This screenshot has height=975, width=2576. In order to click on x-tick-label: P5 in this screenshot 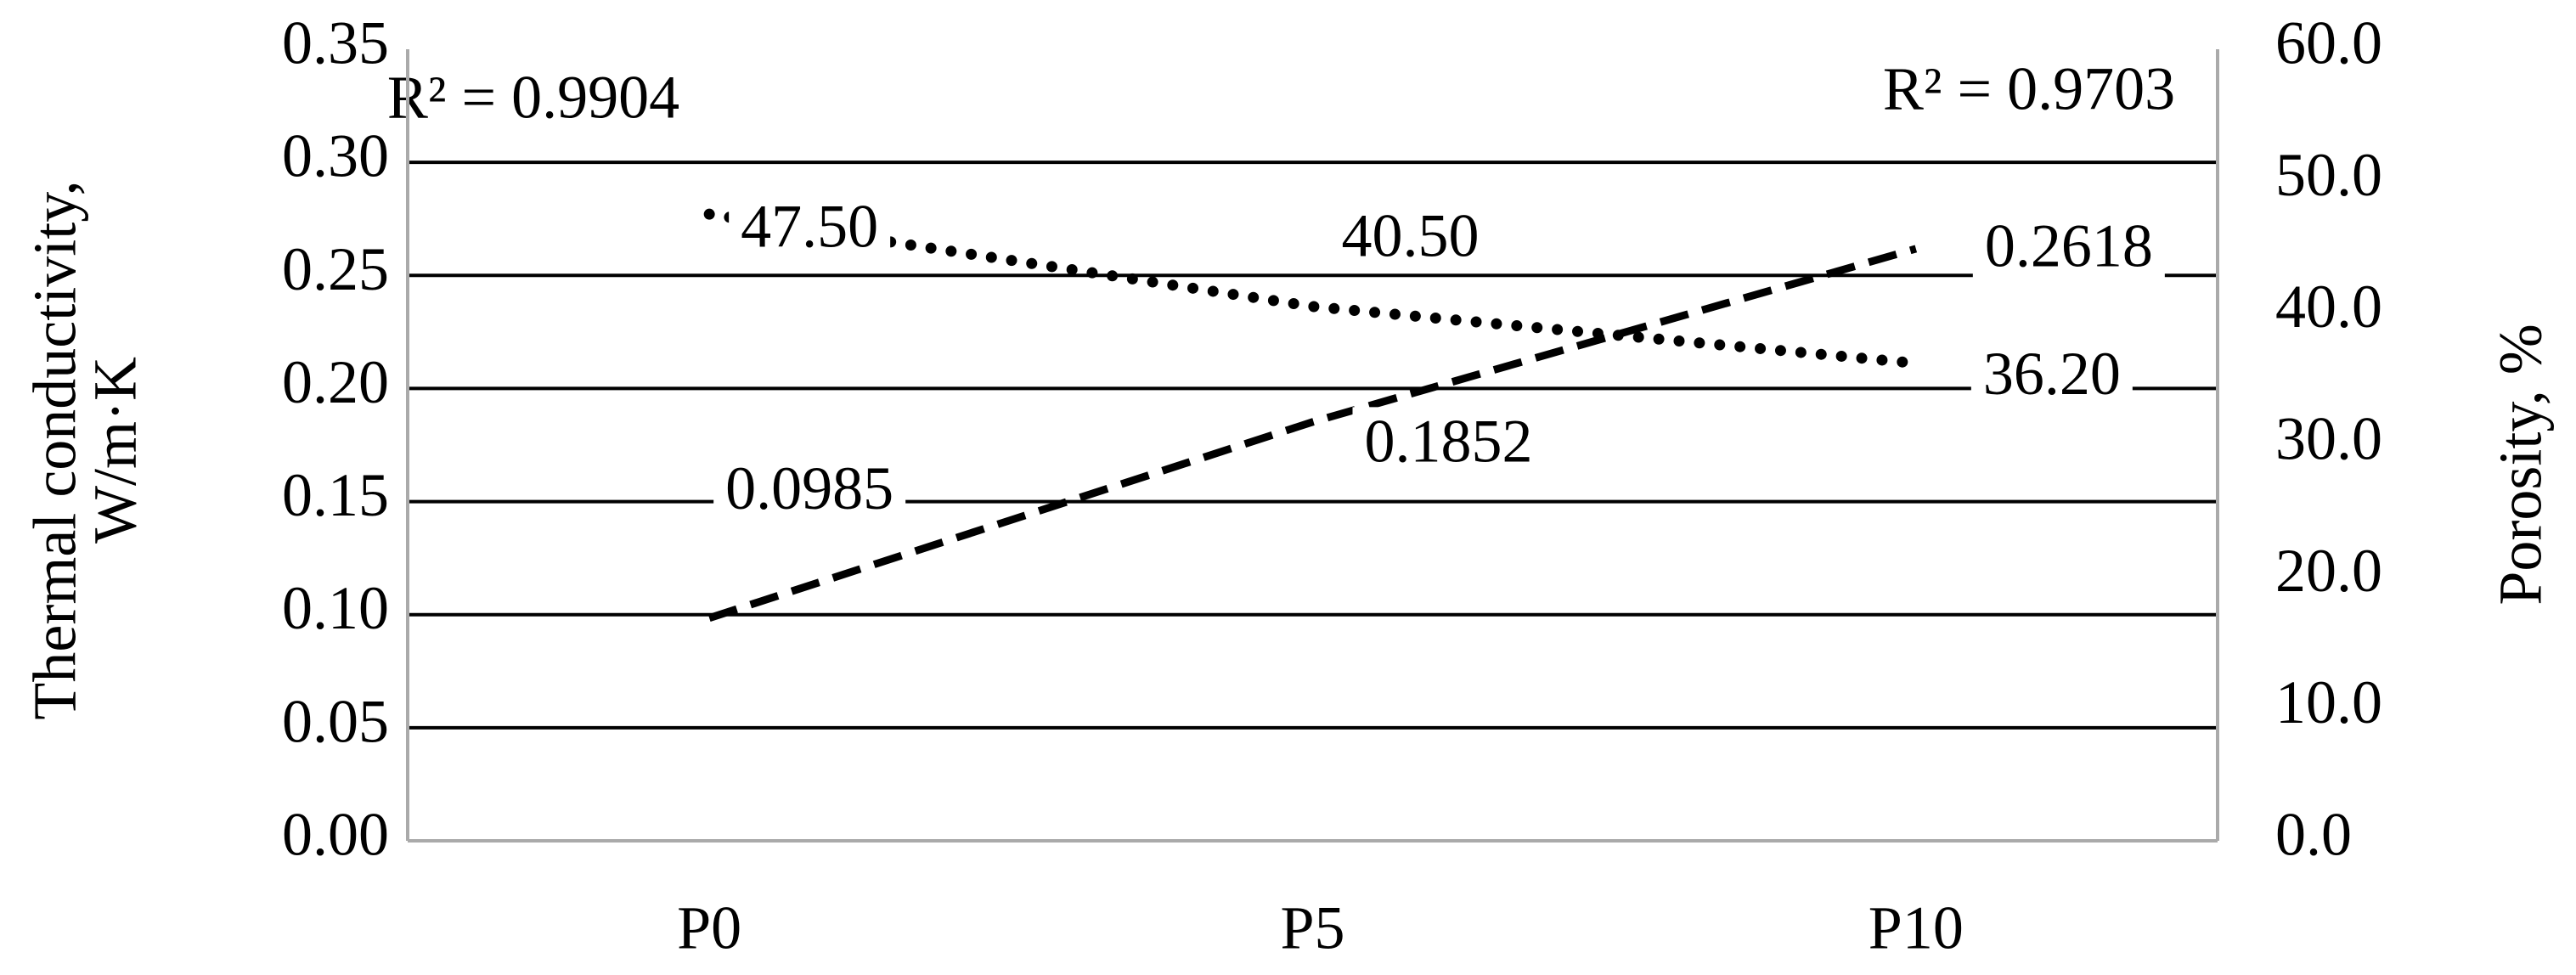, I will do `click(1312, 928)`.